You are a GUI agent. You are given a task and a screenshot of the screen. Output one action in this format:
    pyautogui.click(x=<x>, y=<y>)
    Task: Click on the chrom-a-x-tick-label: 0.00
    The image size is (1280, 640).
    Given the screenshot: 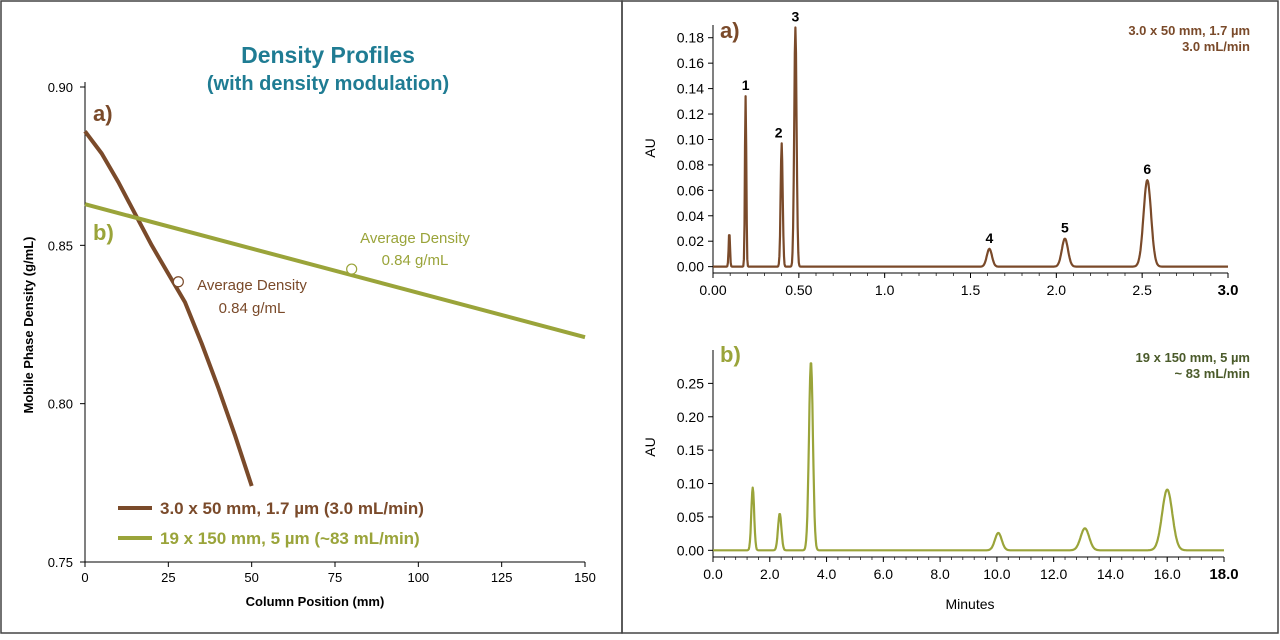 What is the action you would take?
    pyautogui.click(x=712, y=290)
    